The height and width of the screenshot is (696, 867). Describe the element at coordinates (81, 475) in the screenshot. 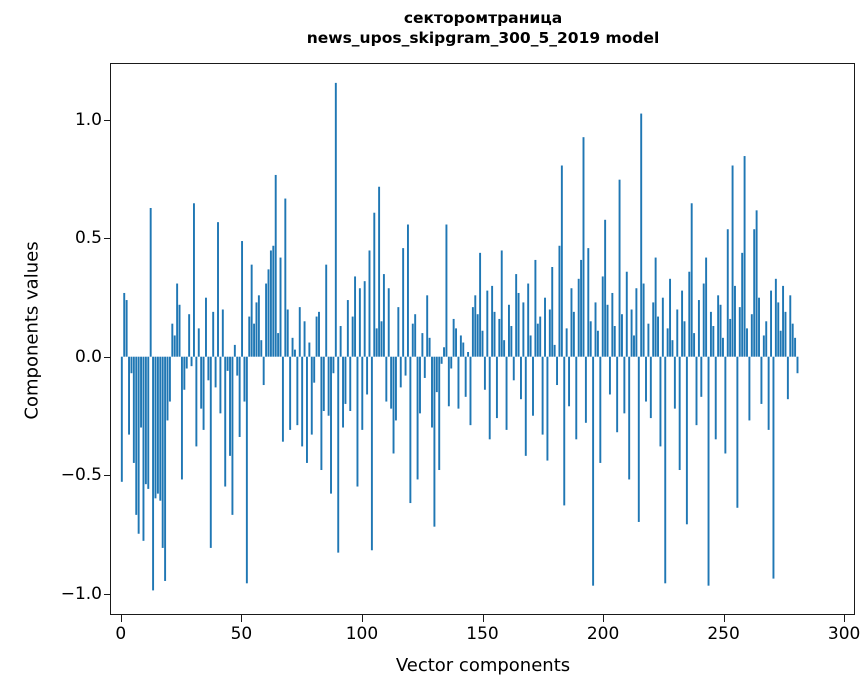

I see `y-tick-label: −0.5` at that location.